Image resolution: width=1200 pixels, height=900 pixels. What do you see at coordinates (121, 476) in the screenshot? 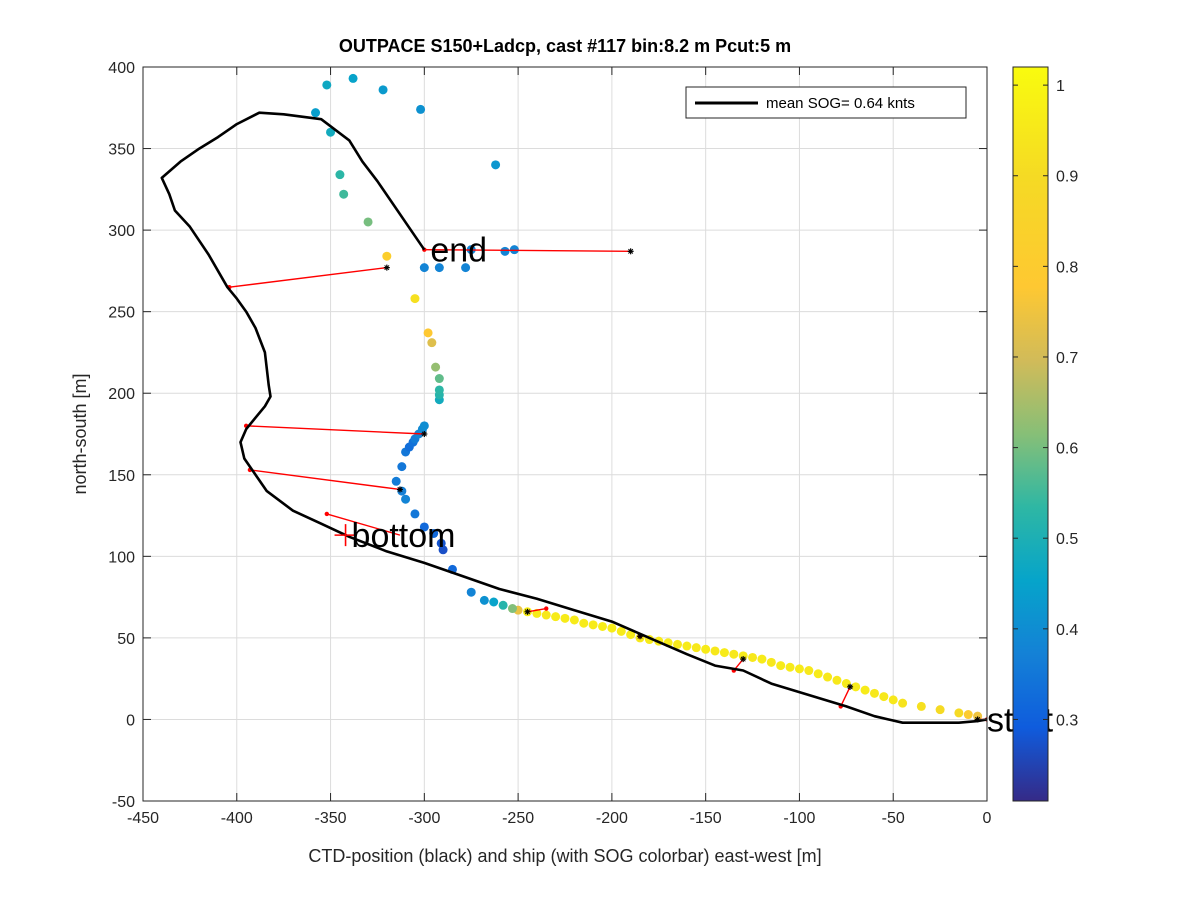
I see `y-tick-label: 150` at bounding box center [121, 476].